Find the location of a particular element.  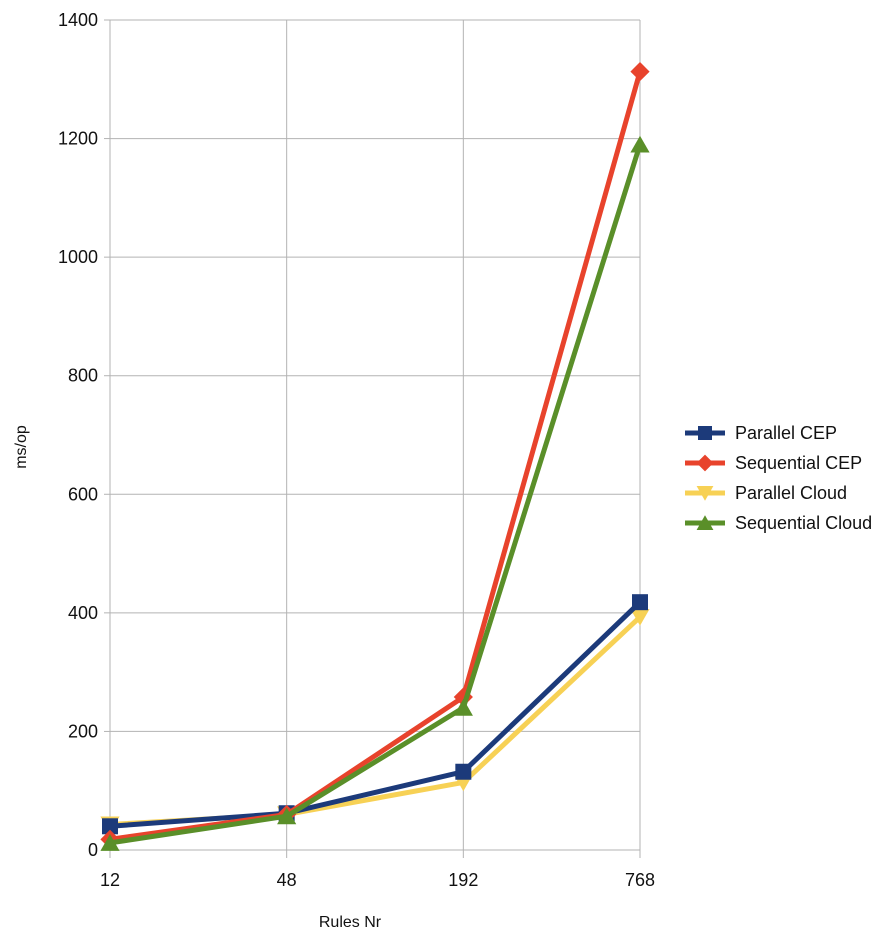

data-point-sequential-cep is located at coordinates (640, 71).